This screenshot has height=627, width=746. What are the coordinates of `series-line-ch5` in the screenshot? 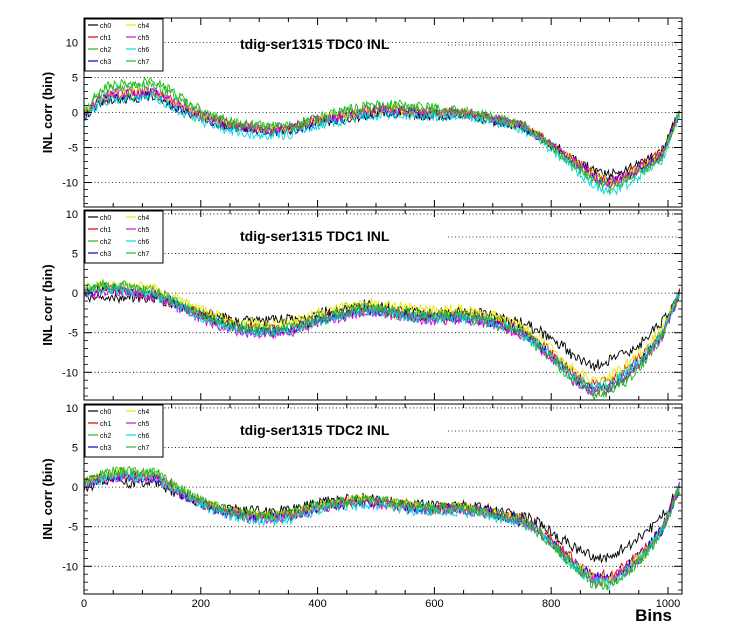 It's located at (382, 137).